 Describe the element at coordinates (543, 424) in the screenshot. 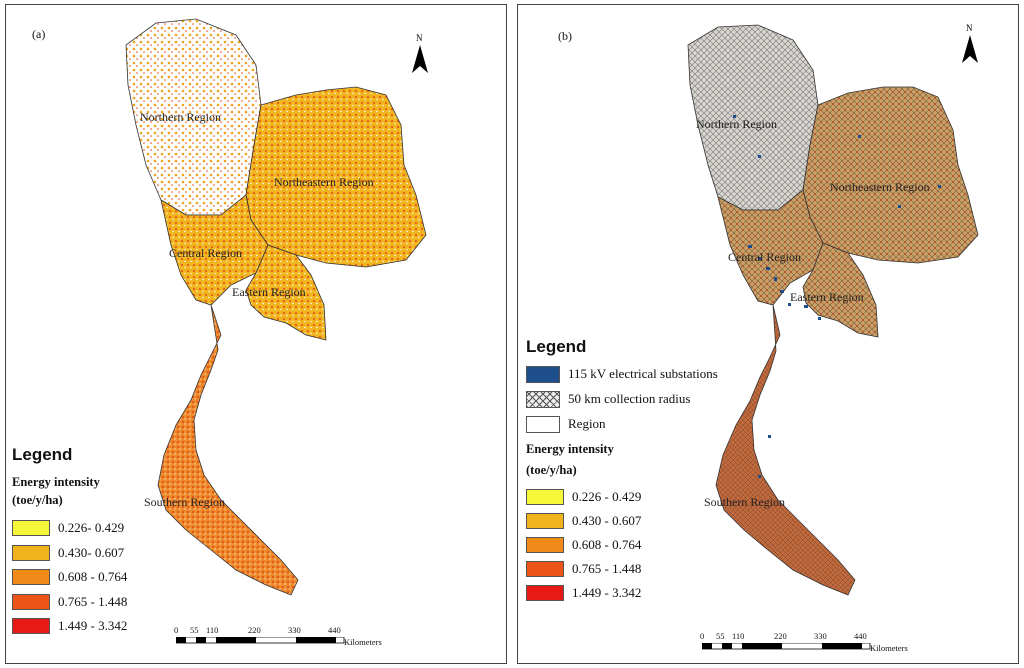

I see `region-swatch` at that location.